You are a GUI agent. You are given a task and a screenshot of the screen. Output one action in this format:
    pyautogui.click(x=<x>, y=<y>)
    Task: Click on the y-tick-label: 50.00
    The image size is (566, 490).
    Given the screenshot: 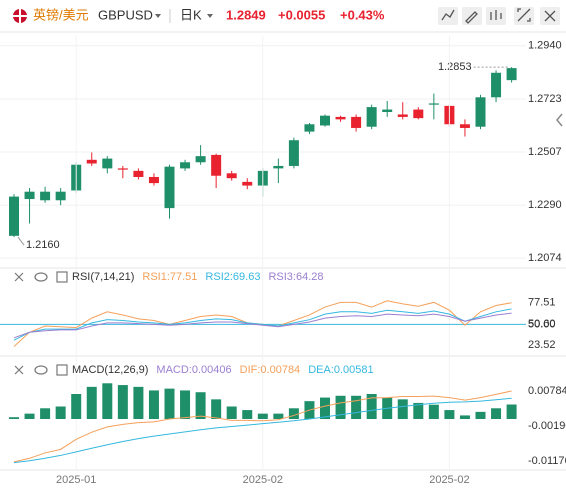 What is the action you would take?
    pyautogui.click(x=542, y=324)
    